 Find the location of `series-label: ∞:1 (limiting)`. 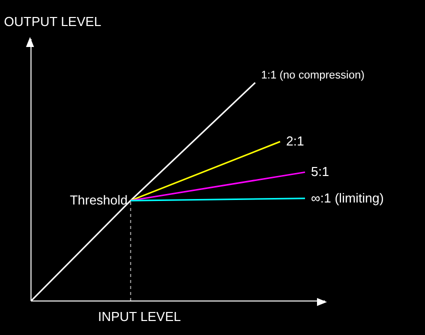

series-label: ∞:1 (limiting) is located at coordinates (347, 198).